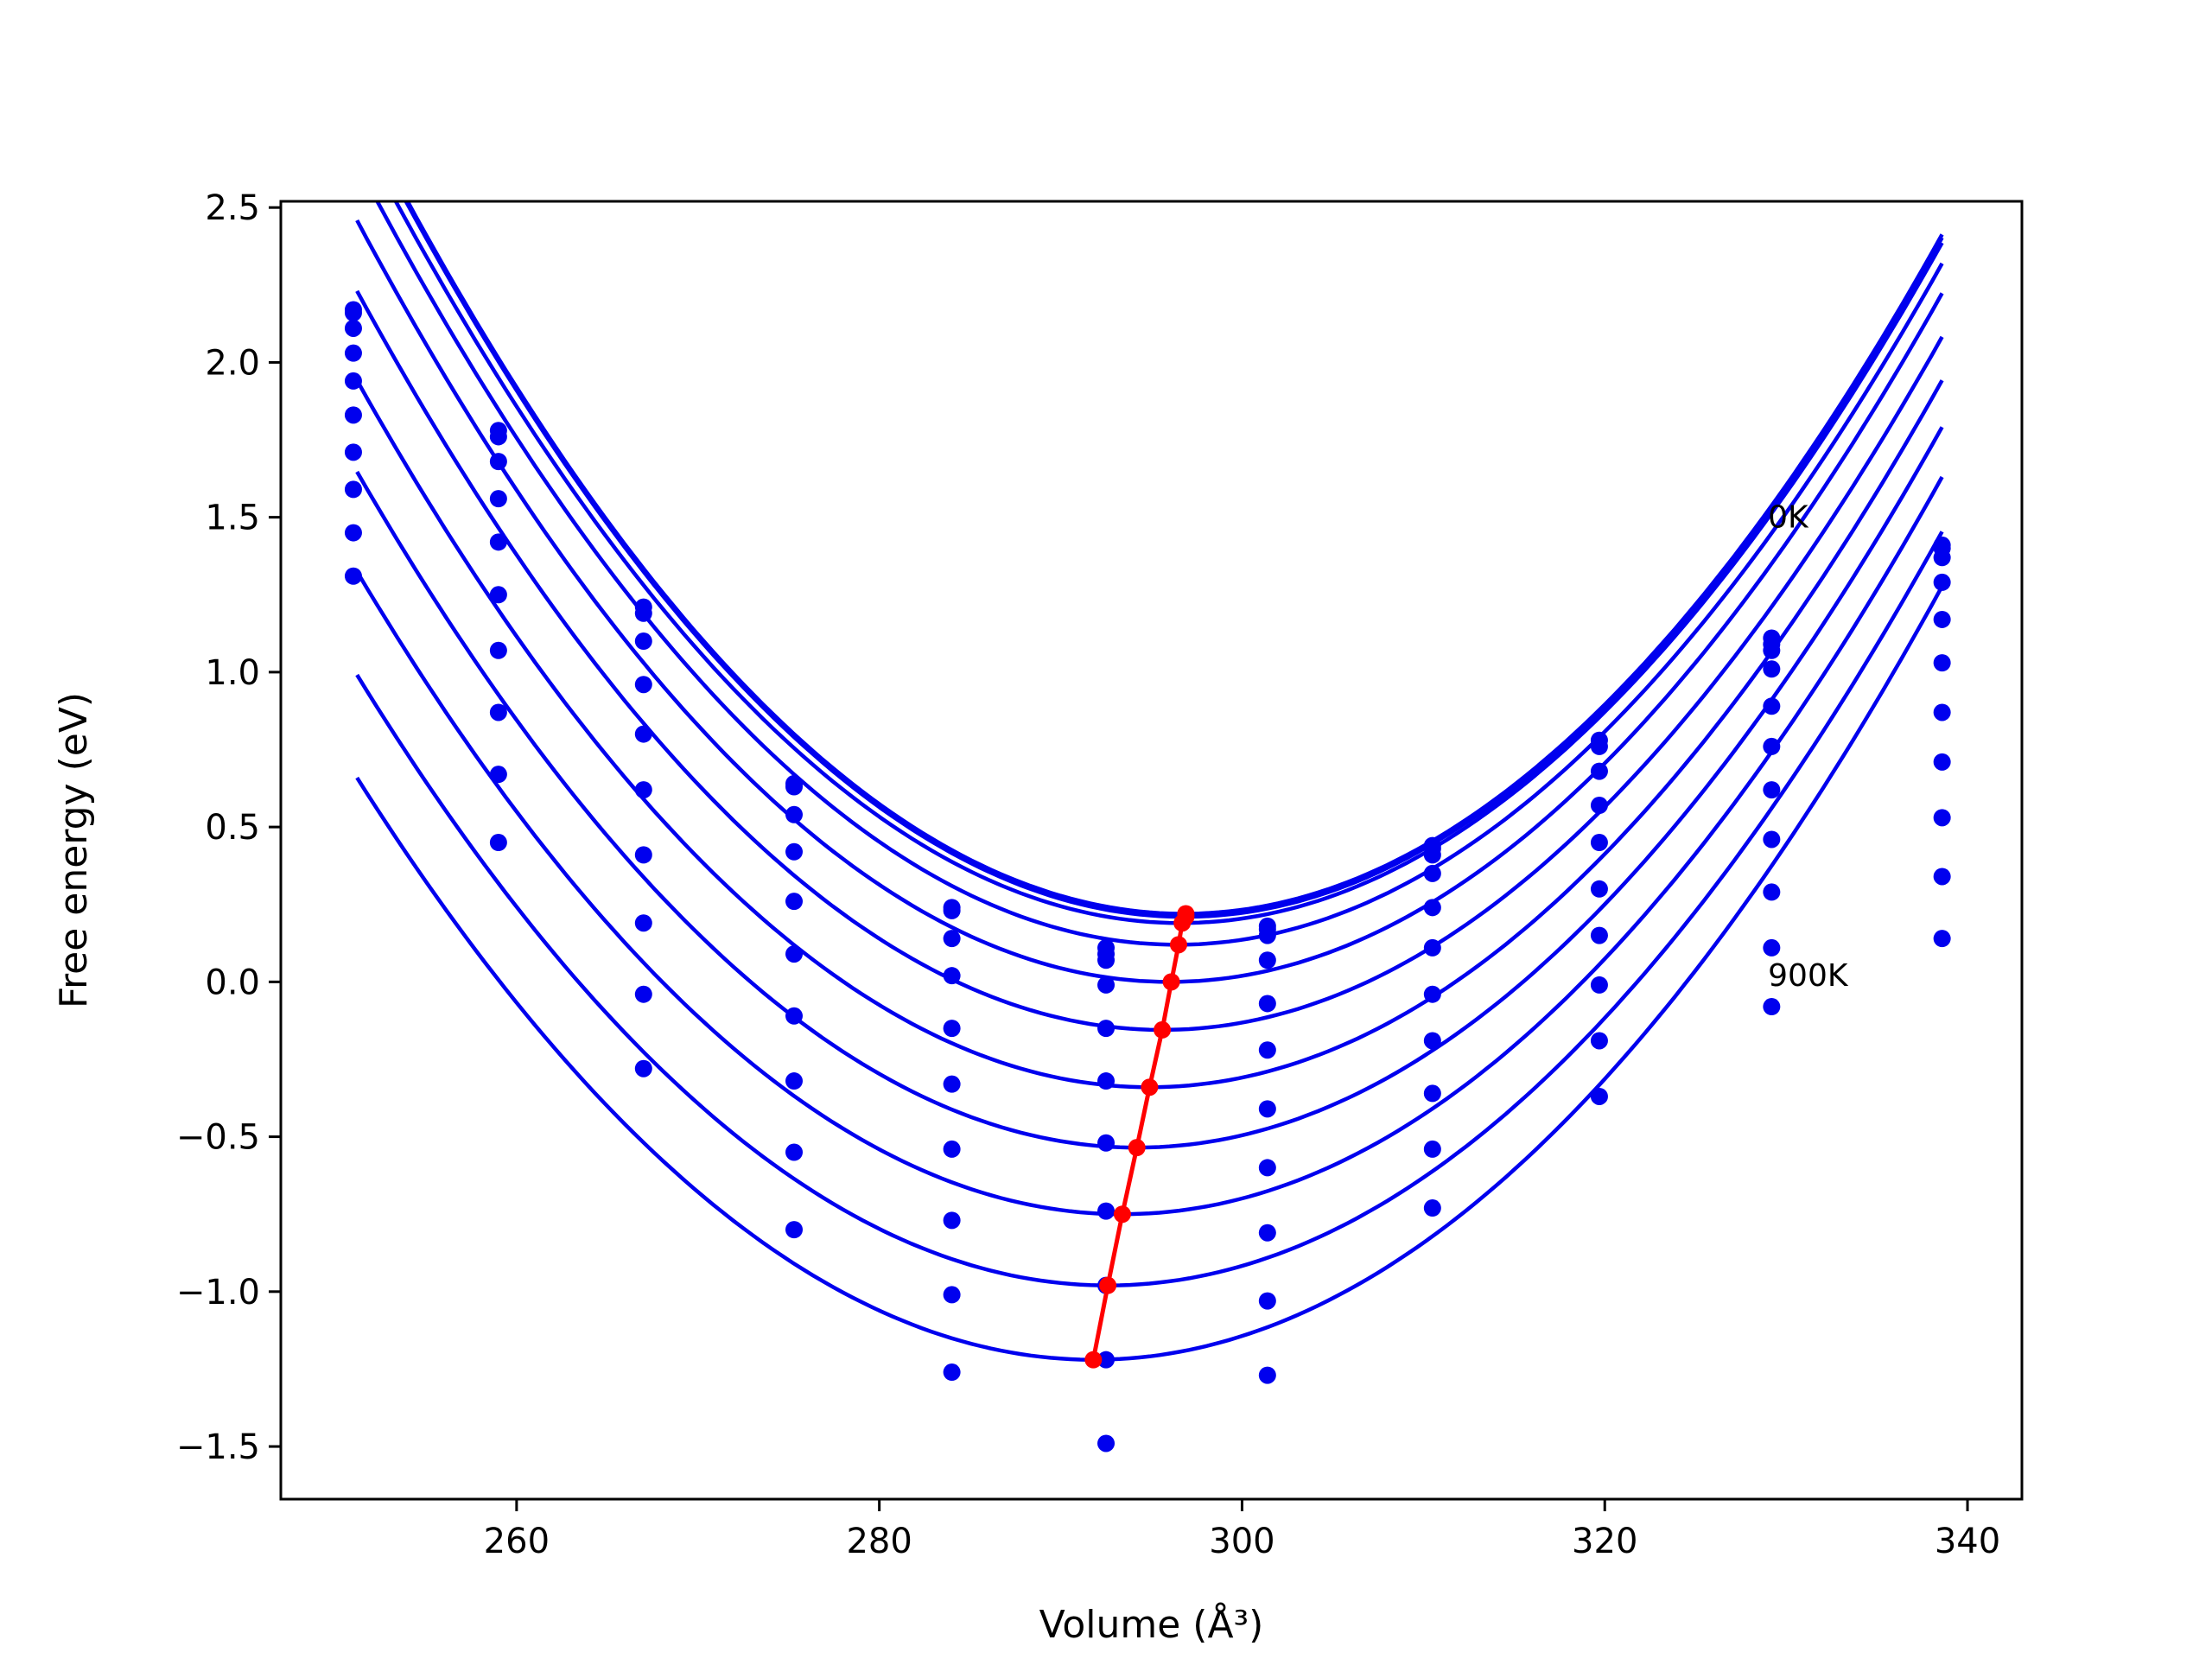  What do you see at coordinates (232, 828) in the screenshot?
I see `y-tick-label: 0.5` at bounding box center [232, 828].